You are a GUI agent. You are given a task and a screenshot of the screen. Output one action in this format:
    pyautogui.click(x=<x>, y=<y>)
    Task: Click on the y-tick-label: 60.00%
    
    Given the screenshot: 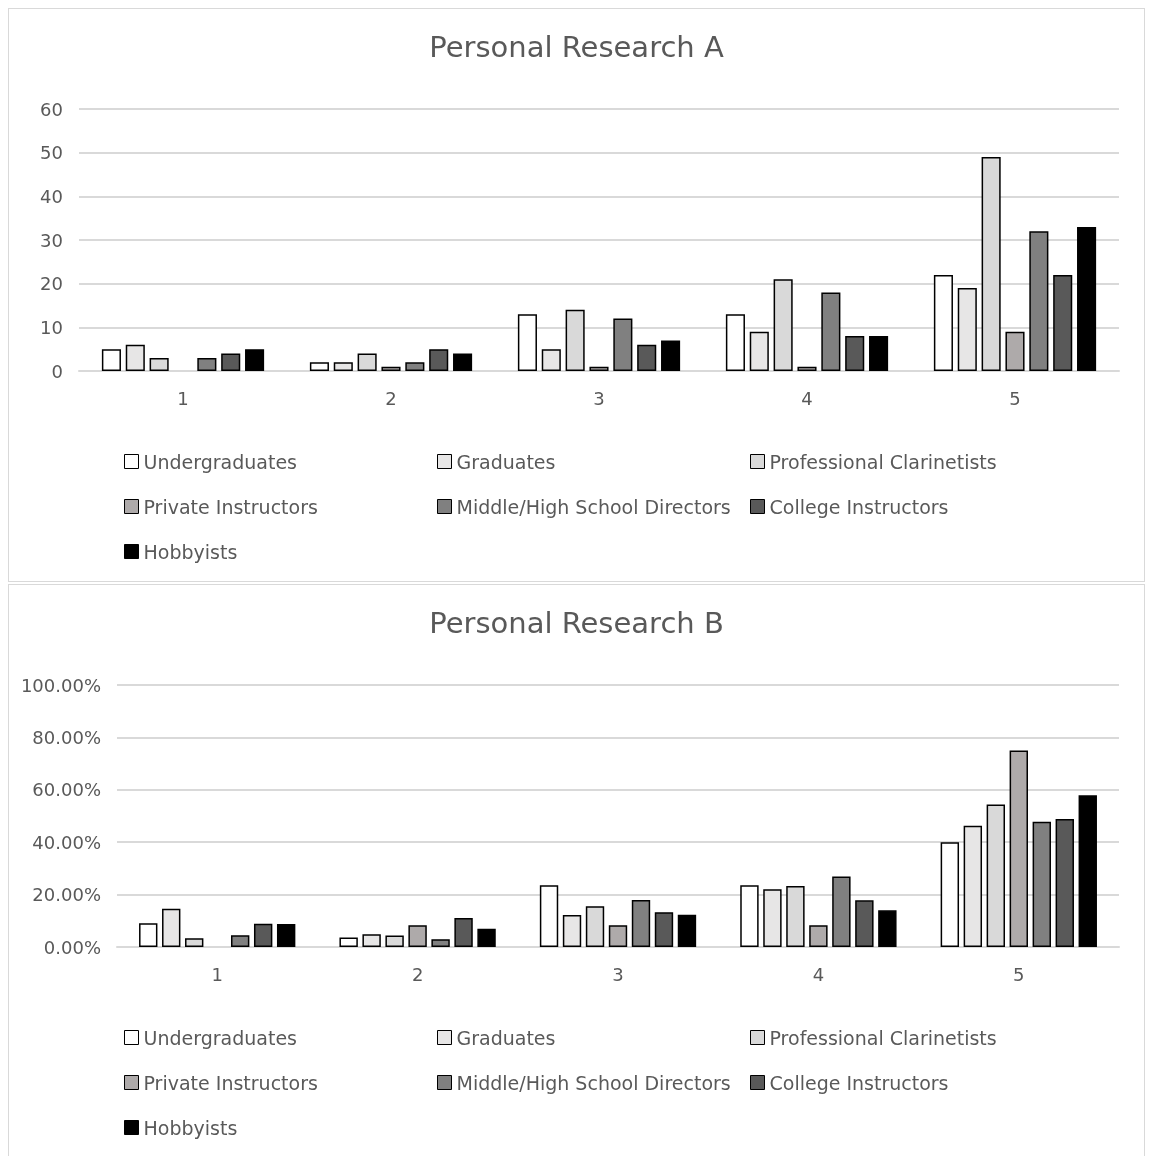 What is the action you would take?
    pyautogui.click(x=66, y=790)
    